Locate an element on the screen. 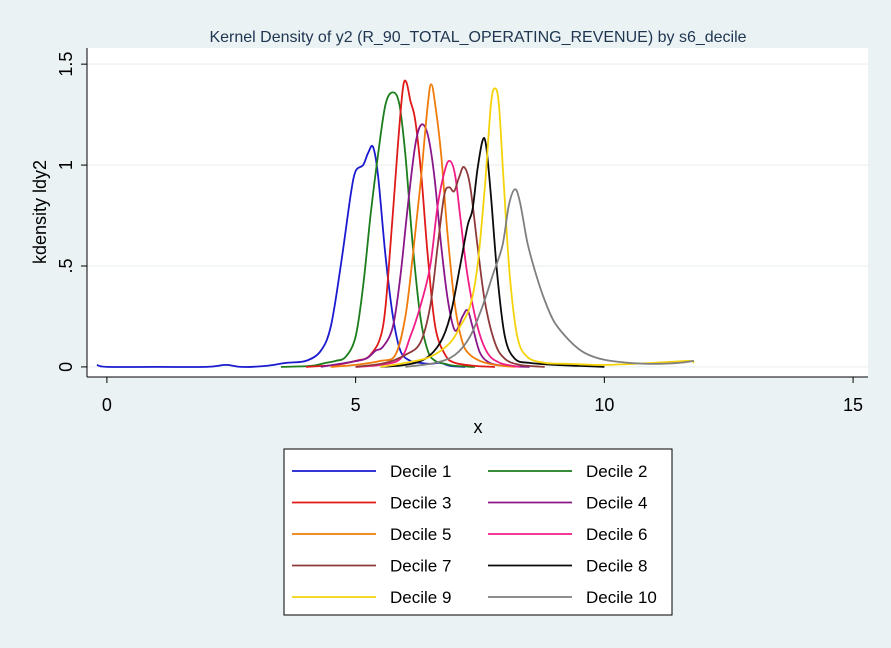  y-tick-label: 1.5 is located at coordinates (66, 64).